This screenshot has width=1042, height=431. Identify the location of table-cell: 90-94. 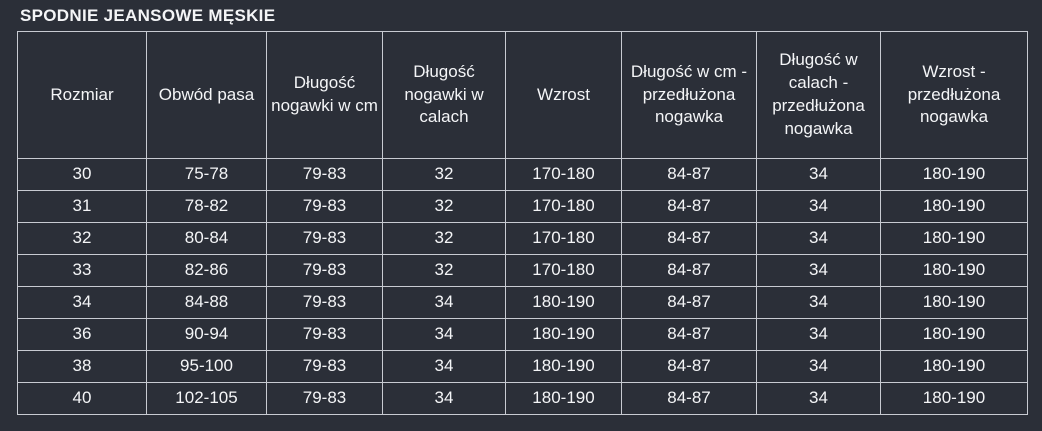
(206, 334).